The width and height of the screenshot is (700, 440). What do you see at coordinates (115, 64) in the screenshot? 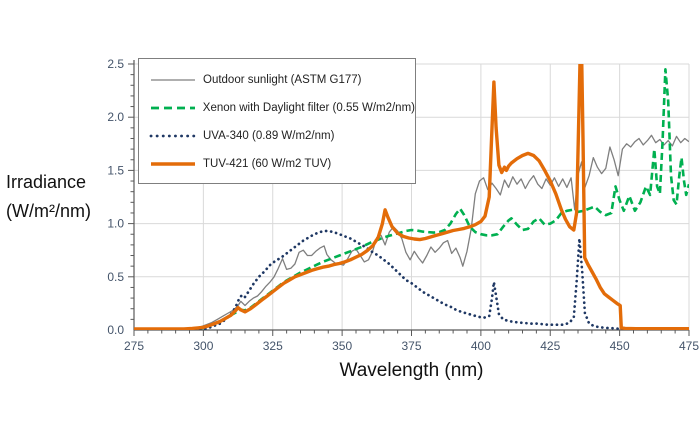
I see `y-tick-label: 2.5` at bounding box center [115, 64].